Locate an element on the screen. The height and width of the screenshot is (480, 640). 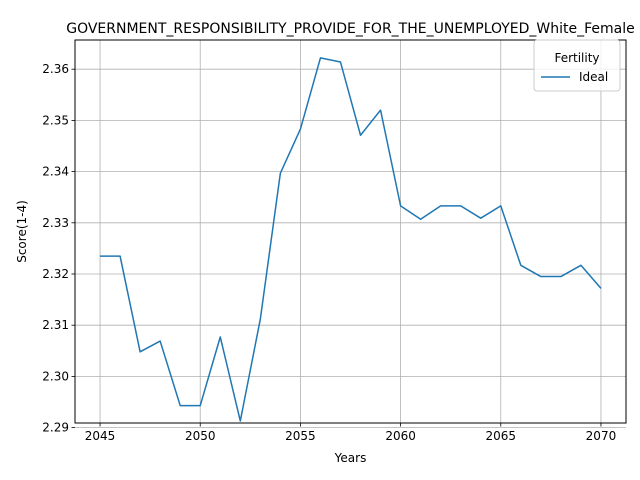
legend: Fertility Ideal is located at coordinates (577, 65).